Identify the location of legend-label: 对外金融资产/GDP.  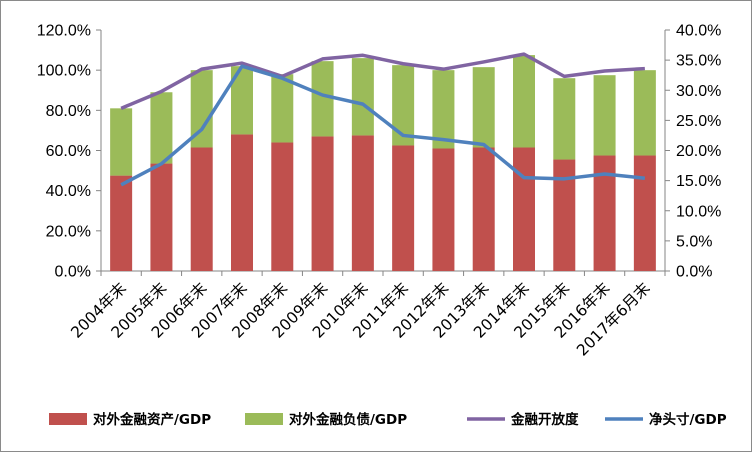
(152, 419).